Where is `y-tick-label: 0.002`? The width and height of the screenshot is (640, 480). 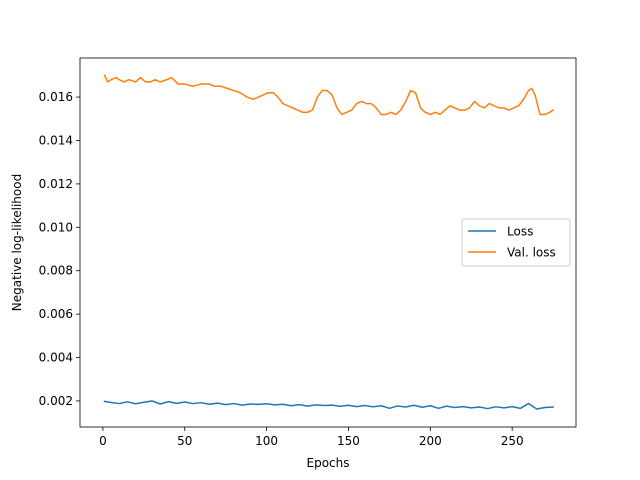
y-tick-label: 0.002 is located at coordinates (56, 401).